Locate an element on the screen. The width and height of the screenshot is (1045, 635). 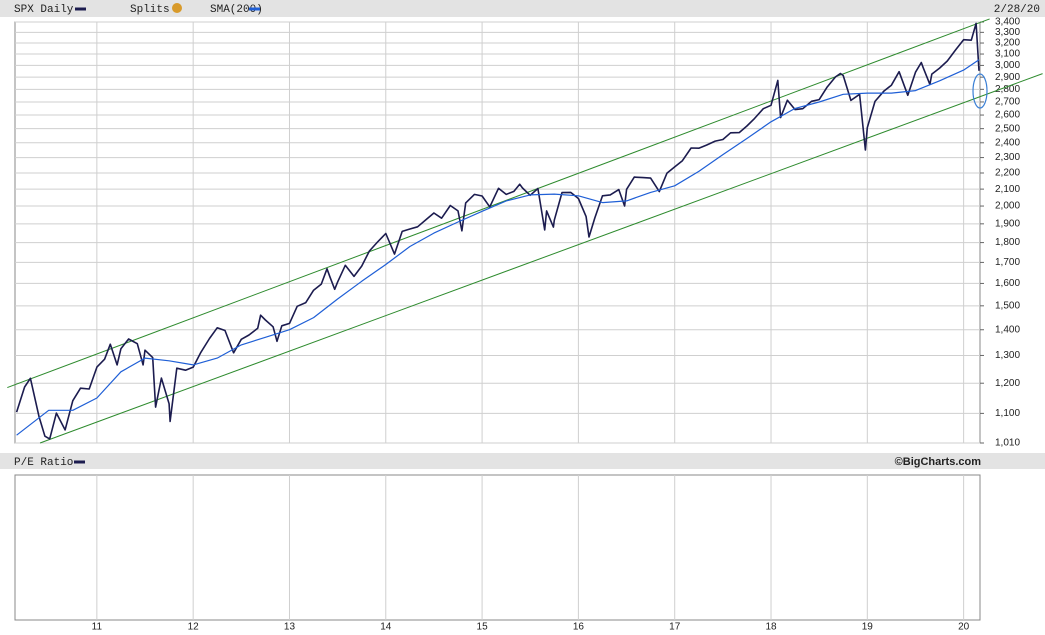
y-tick-label: 2,400 is located at coordinates (1007, 142).